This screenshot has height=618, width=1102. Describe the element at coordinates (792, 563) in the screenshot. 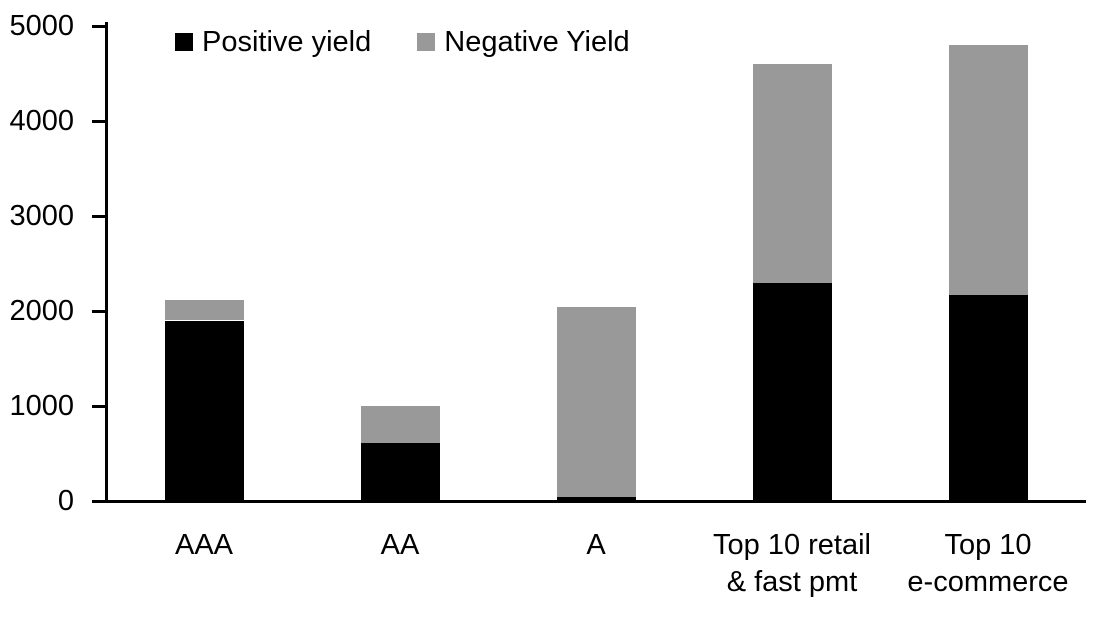

I see `x-category-label: Top 10 retail & fast pmt` at that location.